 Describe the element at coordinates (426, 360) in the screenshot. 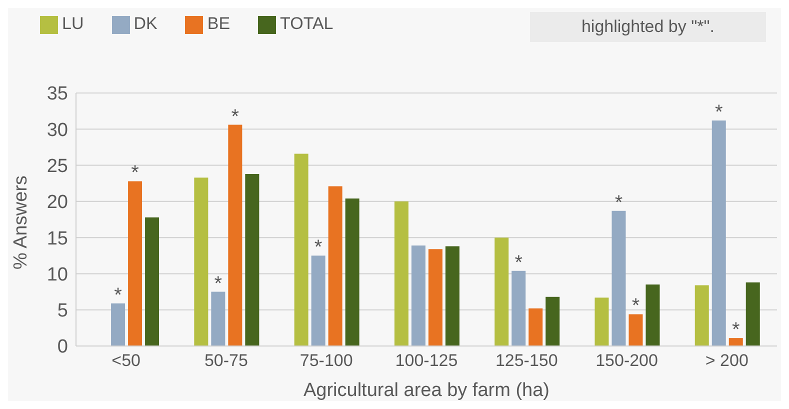

I see `x-tick-label: 100-125` at that location.